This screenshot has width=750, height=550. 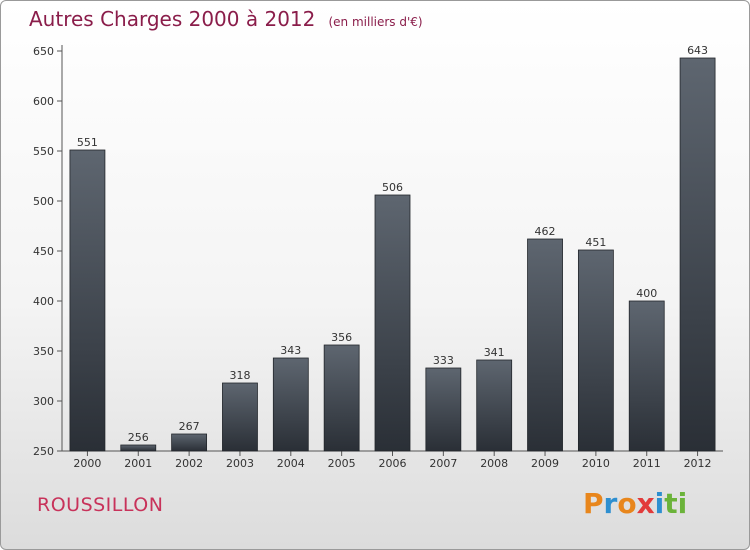 What do you see at coordinates (545, 463) in the screenshot?
I see `x-tick-label: 2009` at bounding box center [545, 463].